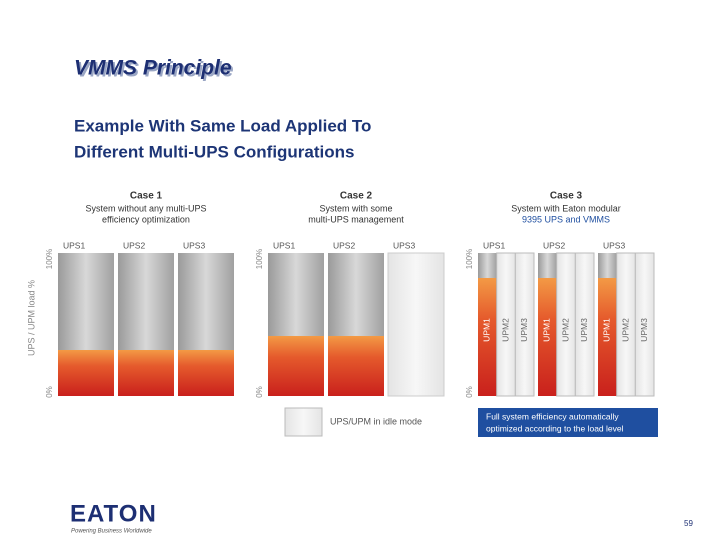  Describe the element at coordinates (566, 196) in the screenshot. I see `case-title: Case 3` at that location.